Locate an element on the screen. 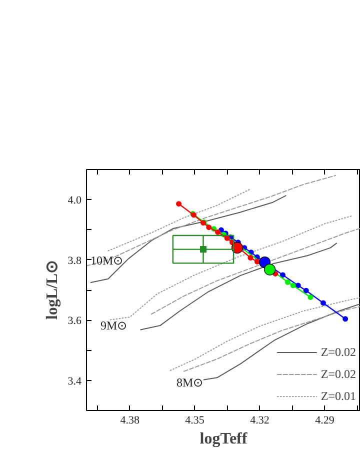 This screenshot has width=360, height=466. legend-label: Z=0.01 is located at coordinates (338, 396).